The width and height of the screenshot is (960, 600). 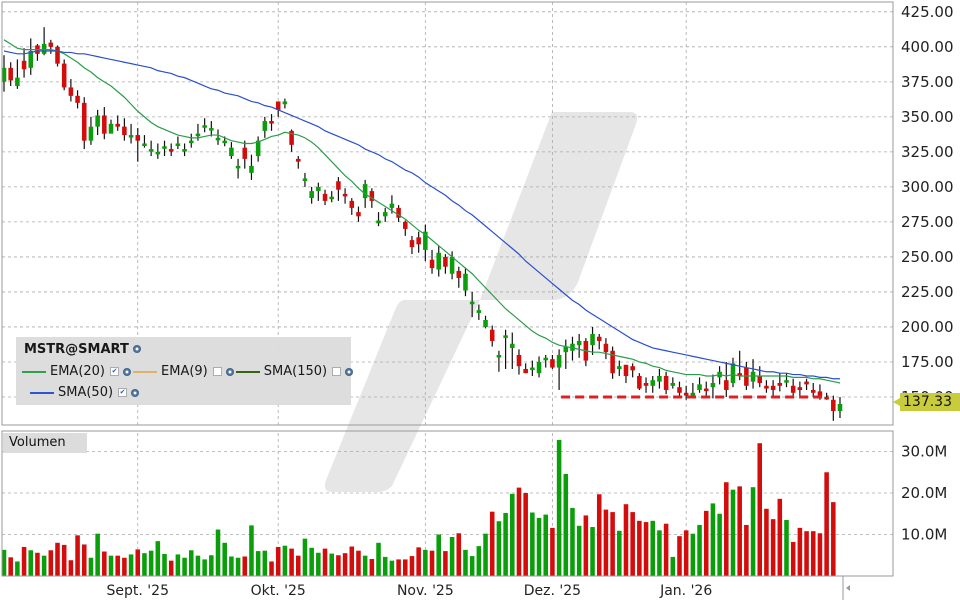 What do you see at coordinates (83, 349) in the screenshot?
I see `legend-symbol: MSTR@SMART` at bounding box center [83, 349].